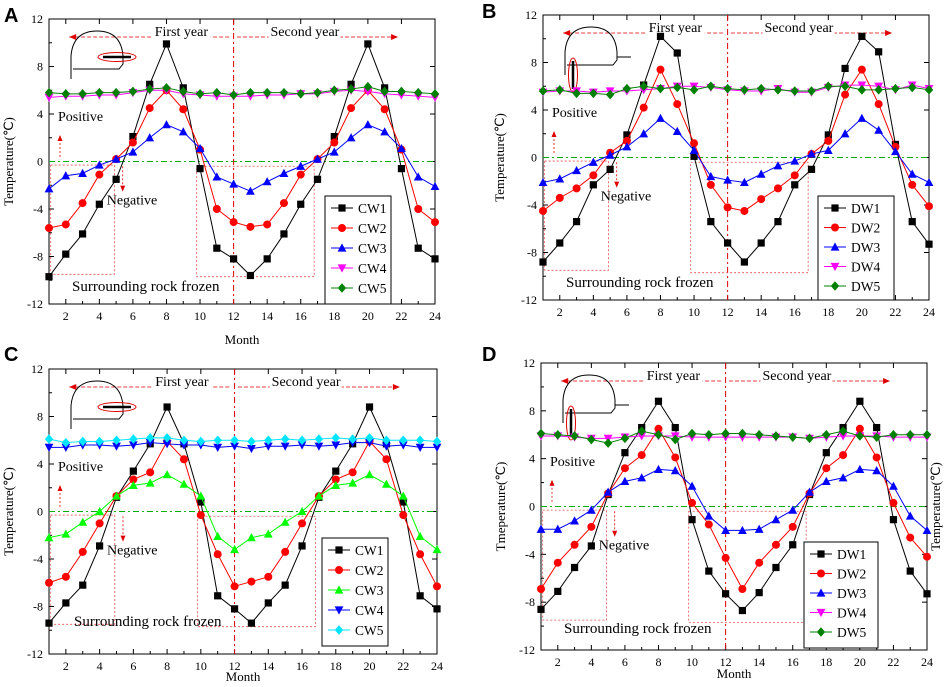 The width and height of the screenshot is (948, 687). Describe the element at coordinates (8, 511) in the screenshot. I see `y-axis-title: Temperature(℃)` at that location.